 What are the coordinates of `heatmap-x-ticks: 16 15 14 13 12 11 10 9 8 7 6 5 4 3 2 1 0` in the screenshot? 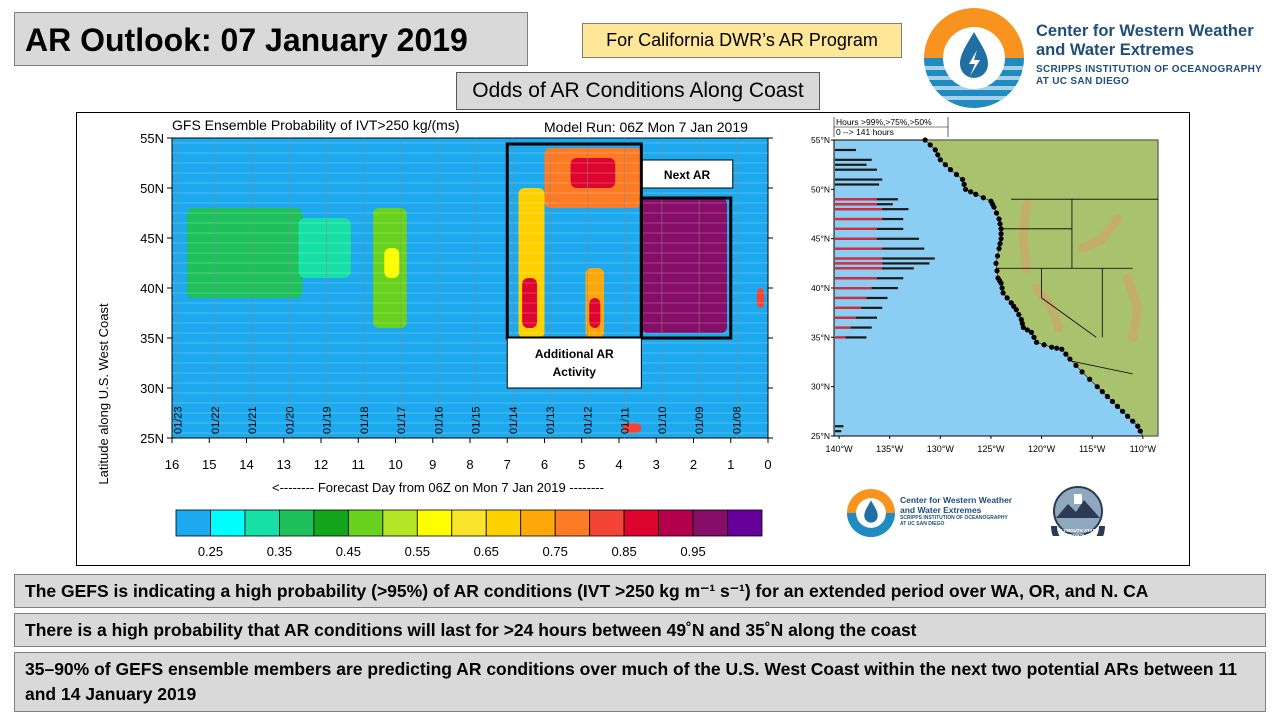 It's located at (468, 455).